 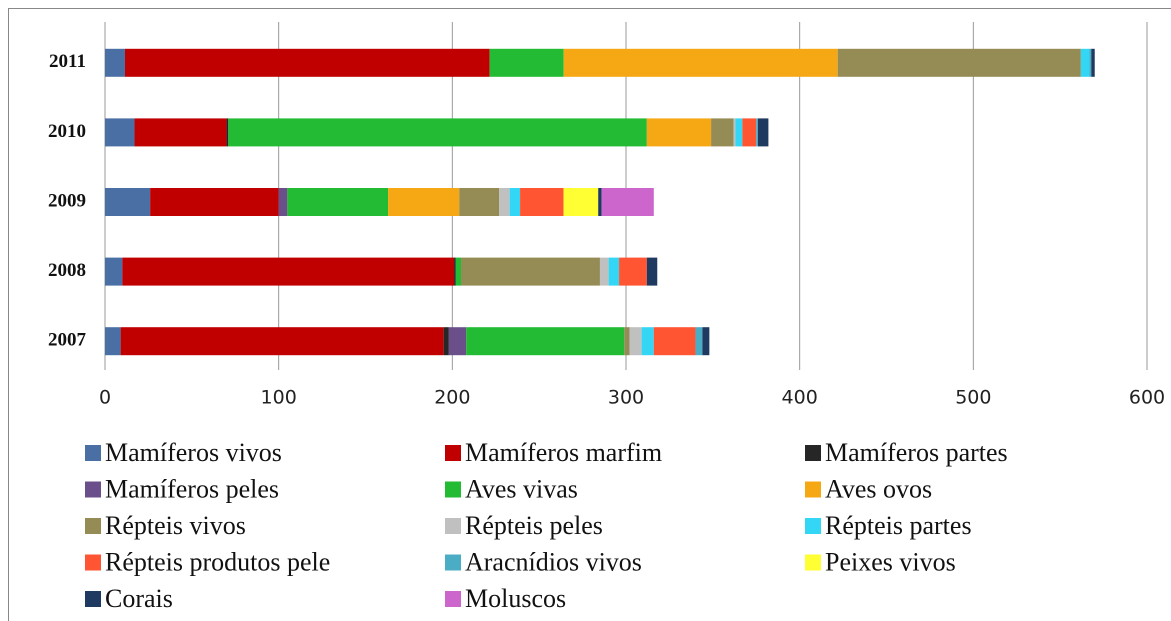 What do you see at coordinates (515, 598) in the screenshot?
I see `legend-label: Moluscos` at bounding box center [515, 598].